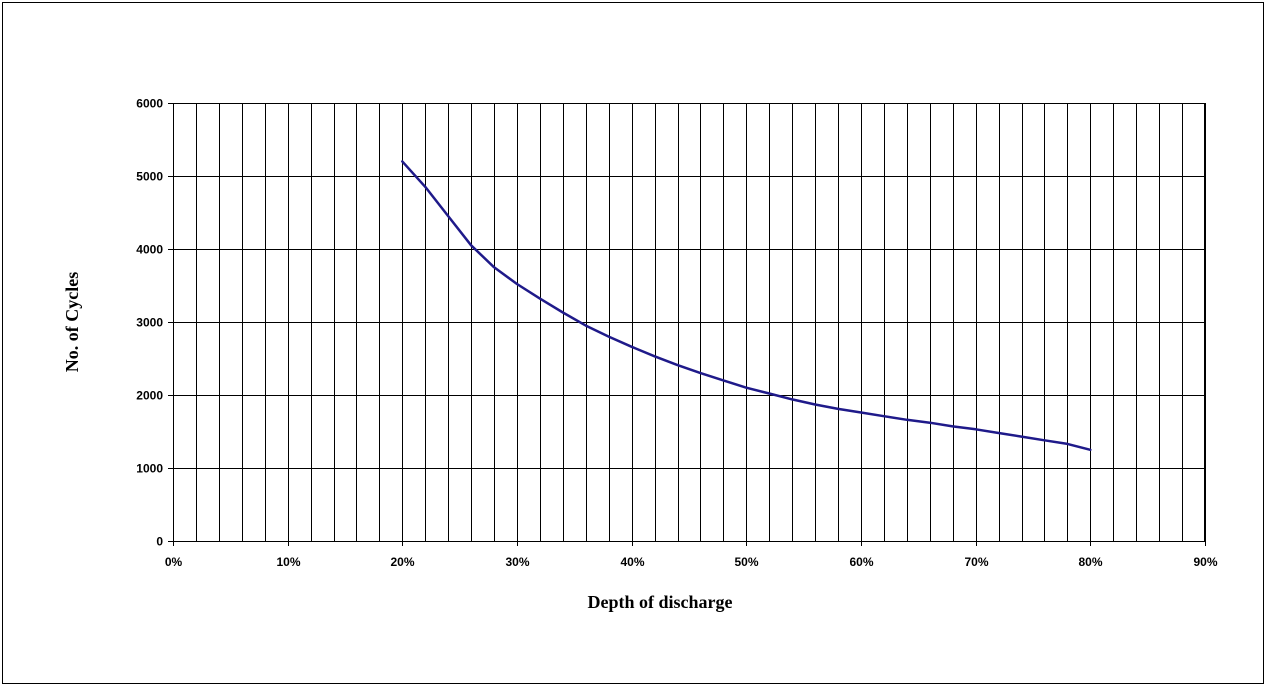 The height and width of the screenshot is (688, 1268). I want to click on y-tick-label: 1000, so click(149, 469).